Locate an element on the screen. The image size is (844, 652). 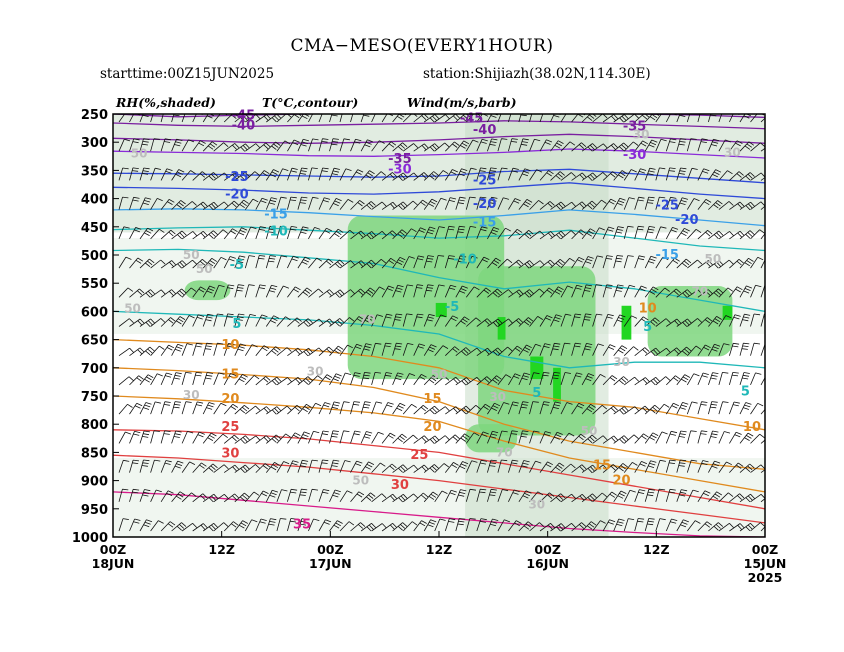
temperature-contour-label: -25 is located at coordinates (237, 177).